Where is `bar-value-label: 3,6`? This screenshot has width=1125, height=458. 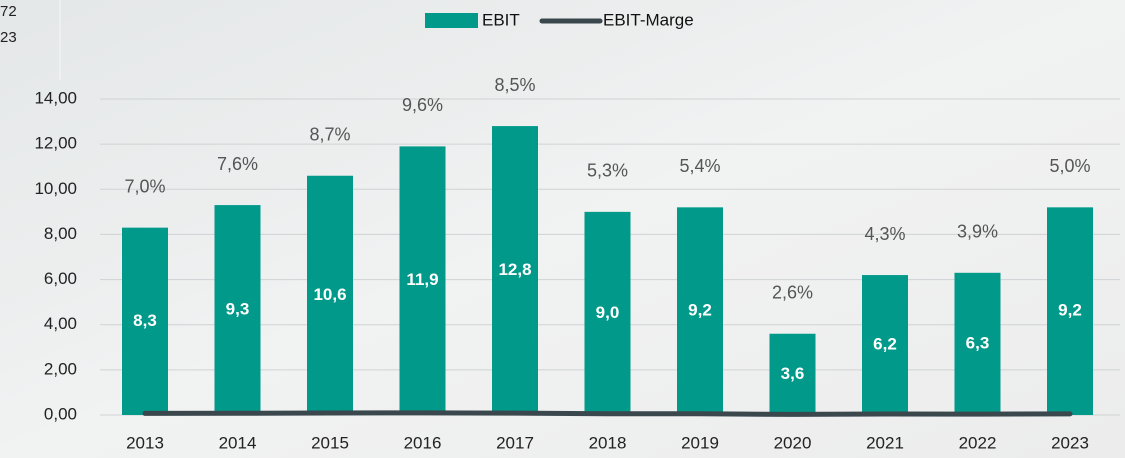
bar-value-label: 3,6 is located at coordinates (793, 373).